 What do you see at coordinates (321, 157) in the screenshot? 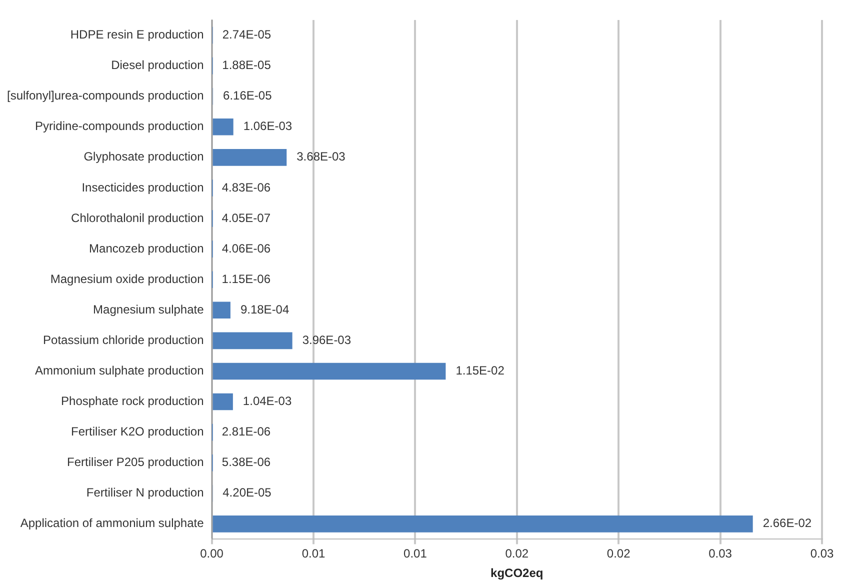
I see `data-label: 3.68E-03` at bounding box center [321, 157].